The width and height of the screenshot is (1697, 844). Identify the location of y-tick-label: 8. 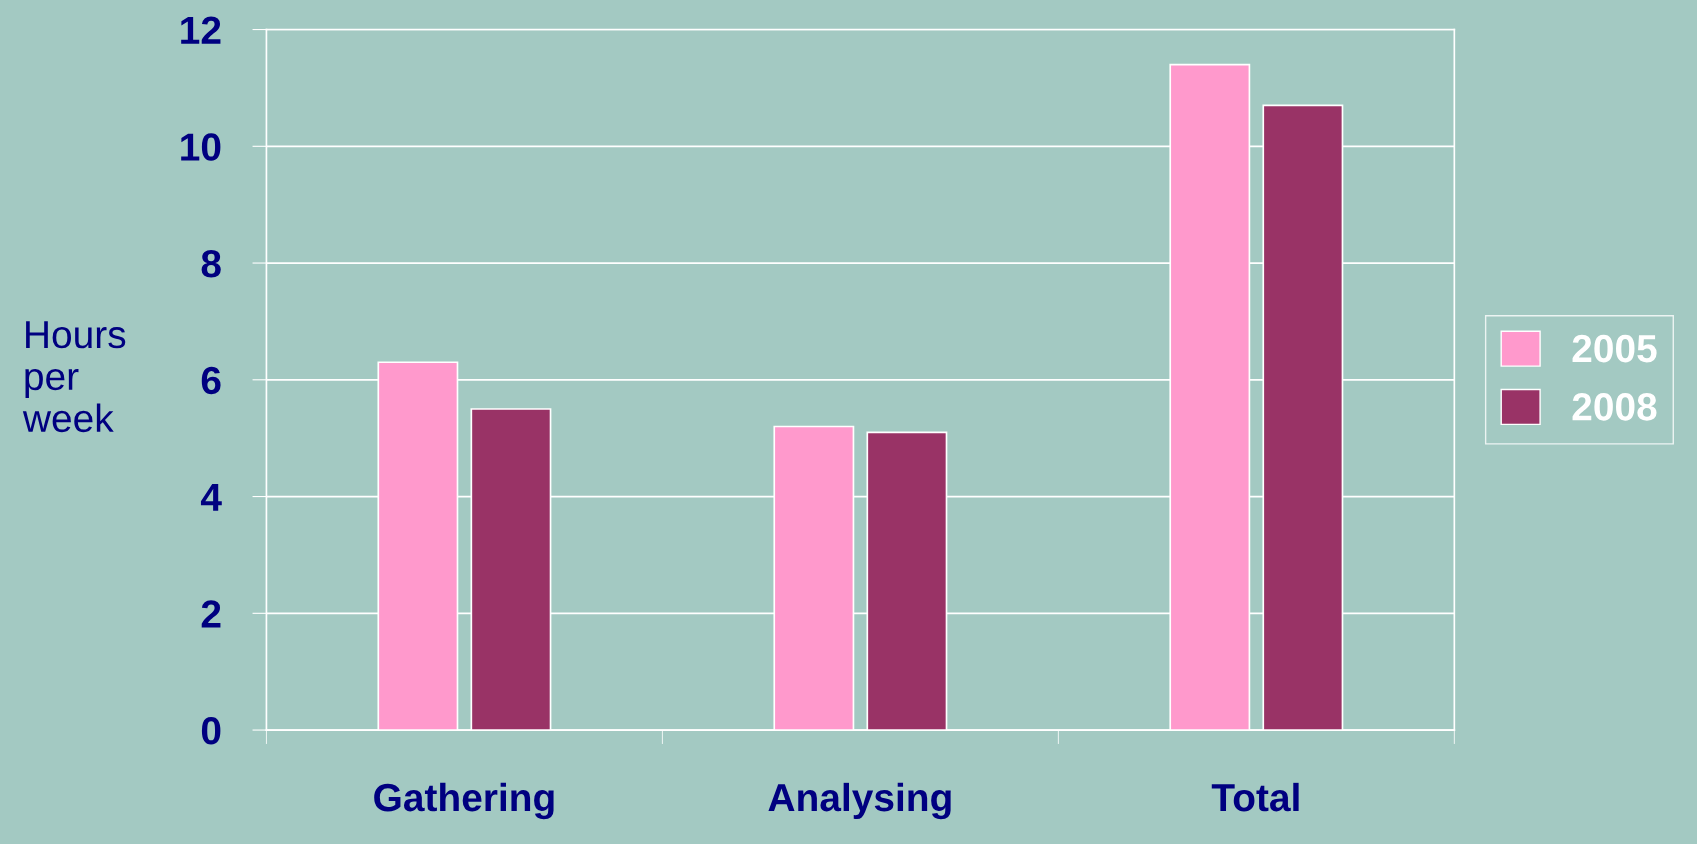
(211, 263).